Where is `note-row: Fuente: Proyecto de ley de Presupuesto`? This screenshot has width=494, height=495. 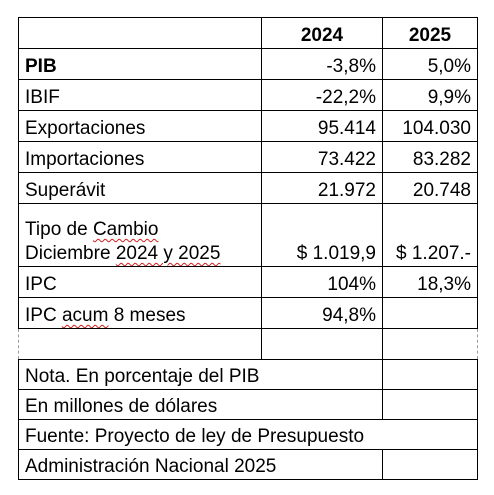
note-row: Fuente: Proyecto de ley de Presupuesto is located at coordinates (248, 434).